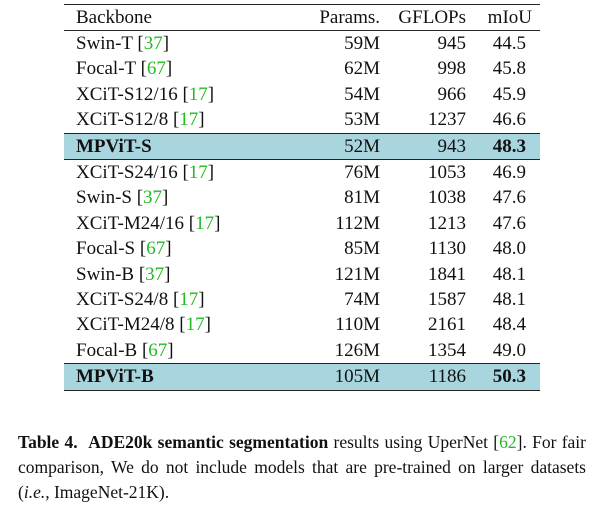 The image size is (600, 523). What do you see at coordinates (362, 249) in the screenshot?
I see `params-cell: 85M` at bounding box center [362, 249].